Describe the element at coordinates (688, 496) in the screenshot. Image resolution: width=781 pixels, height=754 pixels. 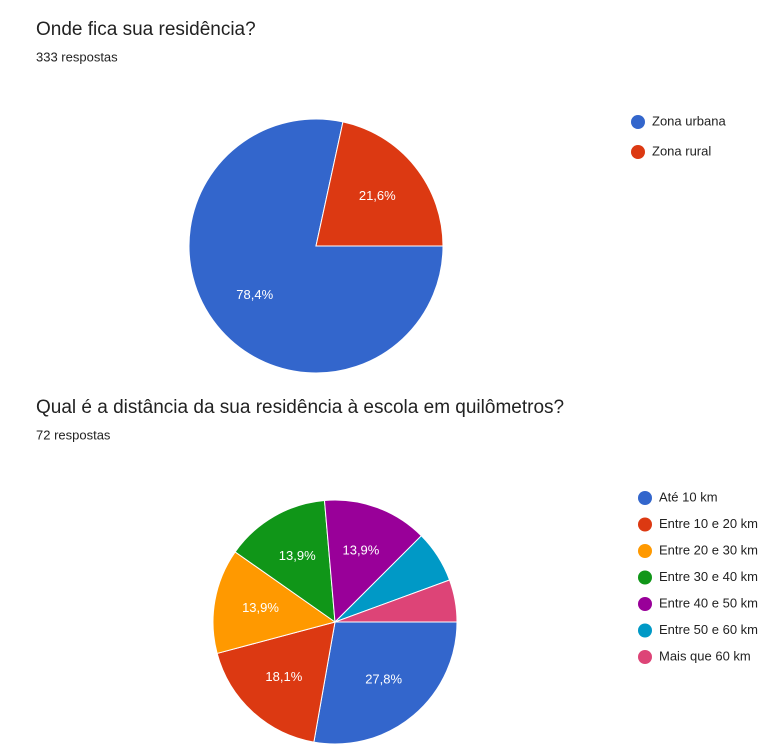
I see `legend-label: Até 10 km` at that location.